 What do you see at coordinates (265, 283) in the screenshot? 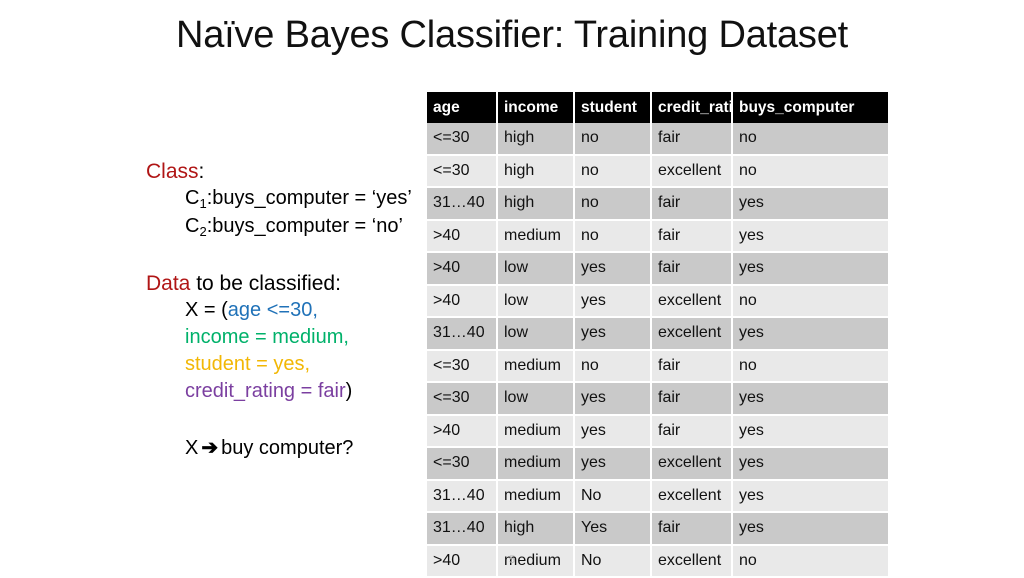
I see `data-heading-rest: to be classified:` at bounding box center [265, 283].